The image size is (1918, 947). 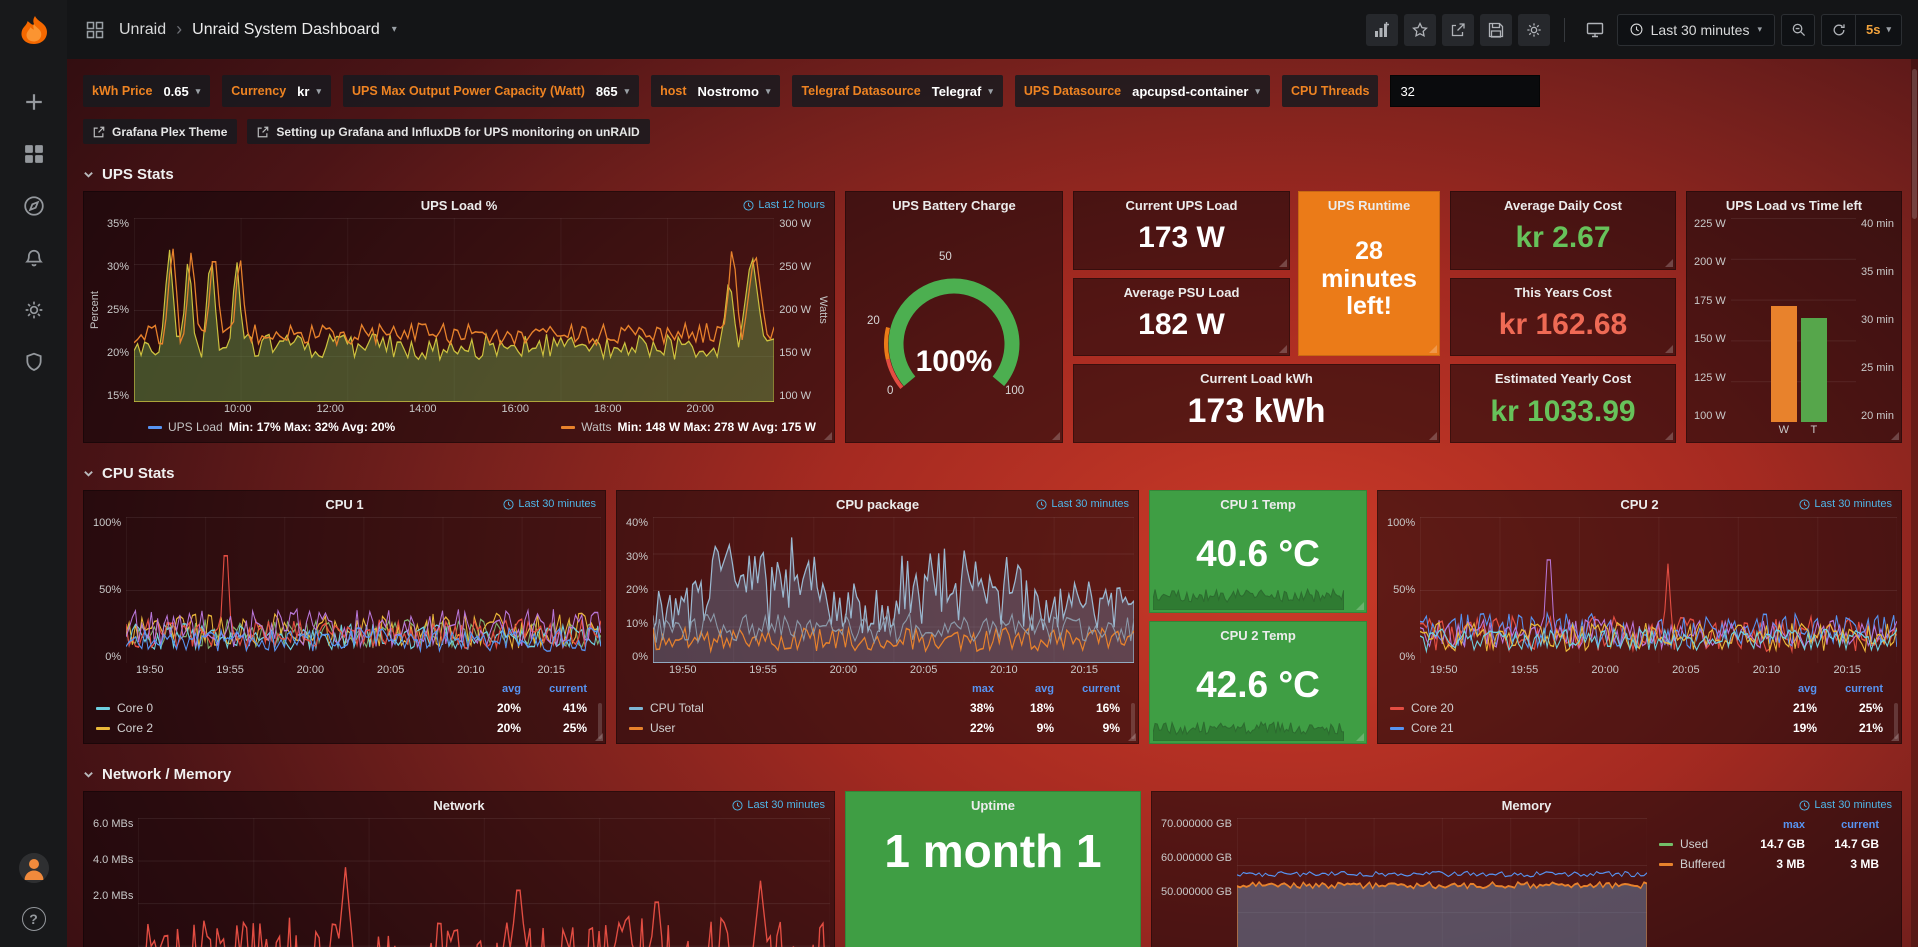 I want to click on legend-series-name: Core 0, so click(x=279, y=708).